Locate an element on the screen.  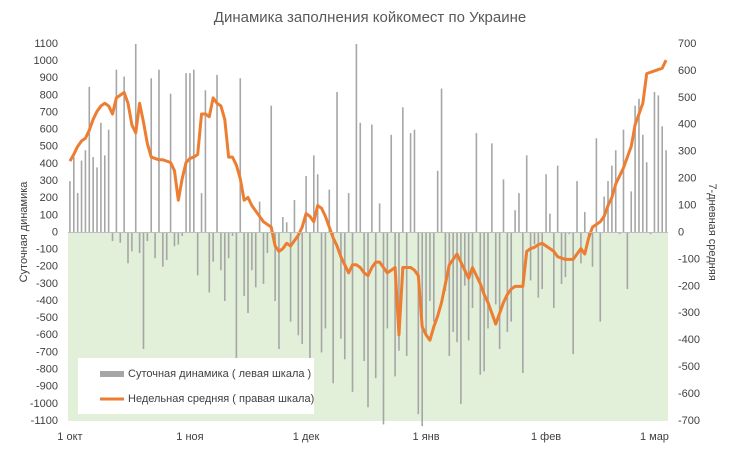
y-tick-label: -500 is located at coordinates (47, 318).